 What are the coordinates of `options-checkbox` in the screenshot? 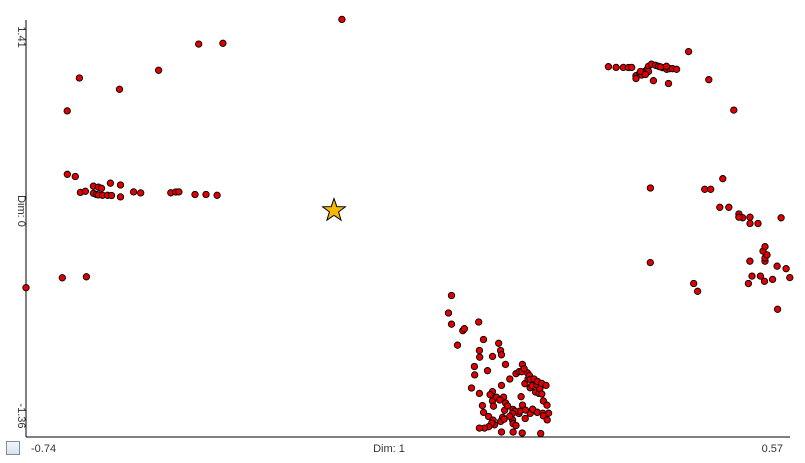 It's located at (13, 448).